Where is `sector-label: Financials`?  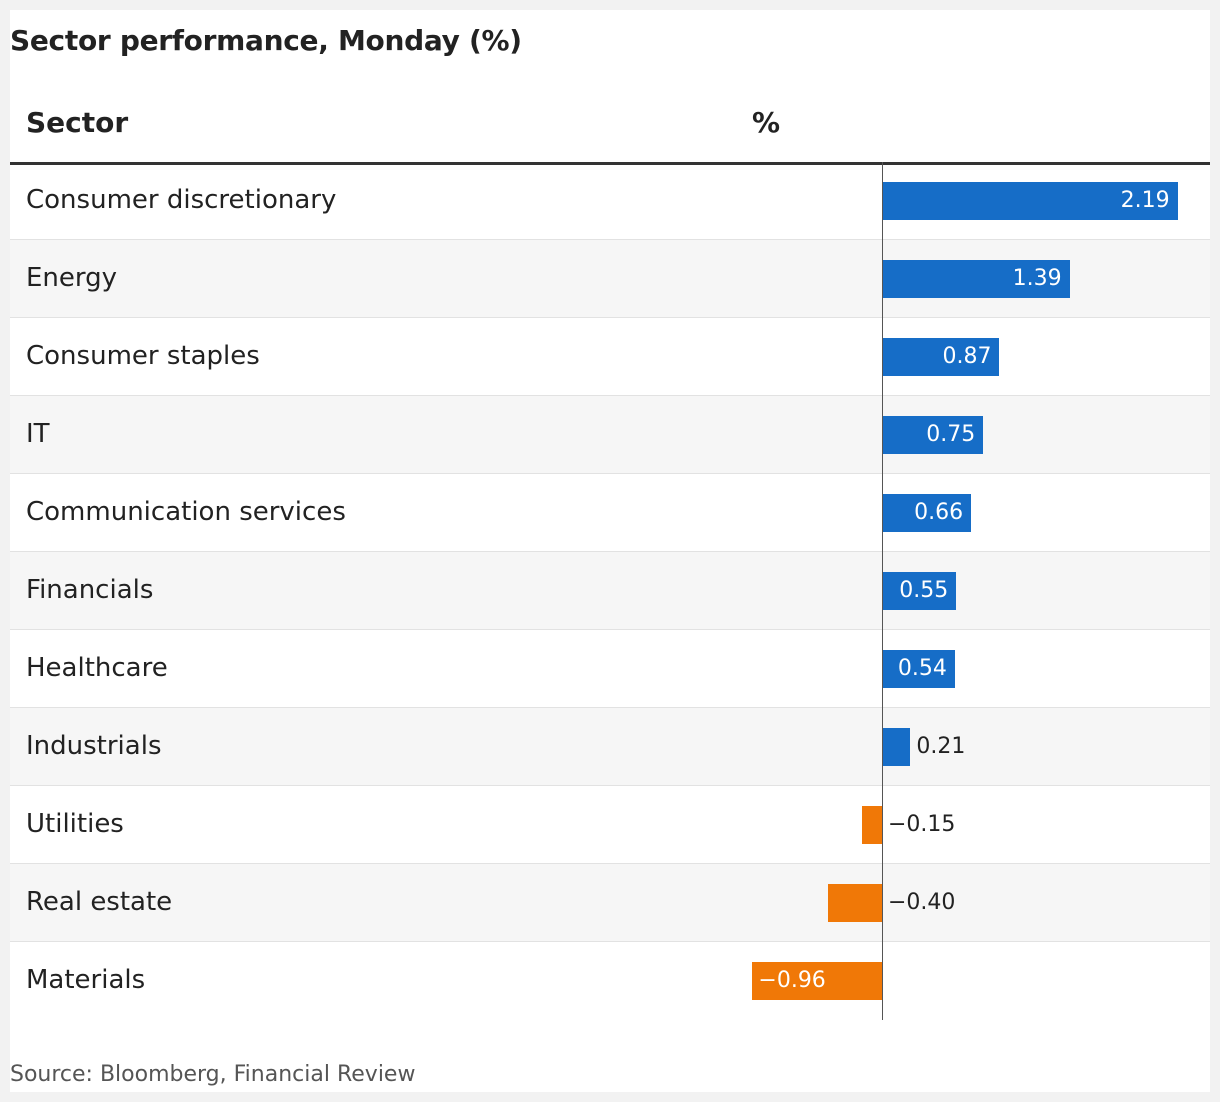
sector-label: Financials is located at coordinates (90, 590).